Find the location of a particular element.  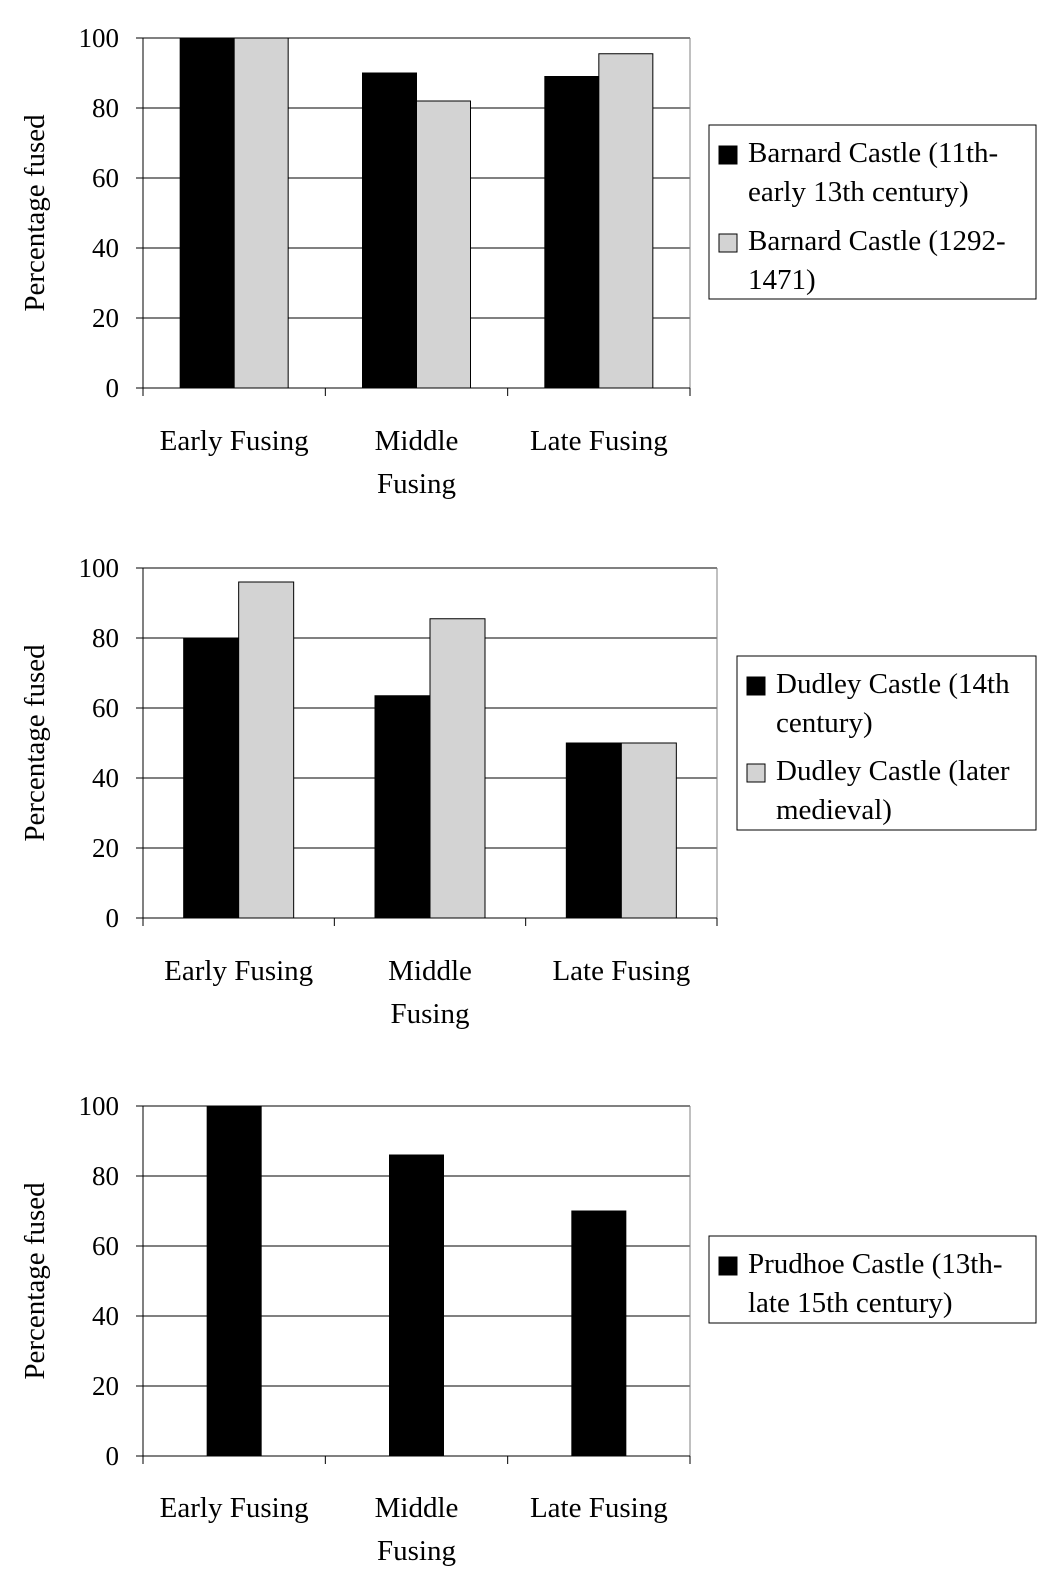

legend-entry: Barnard Castle (11th-early 13th century) is located at coordinates (873, 172).